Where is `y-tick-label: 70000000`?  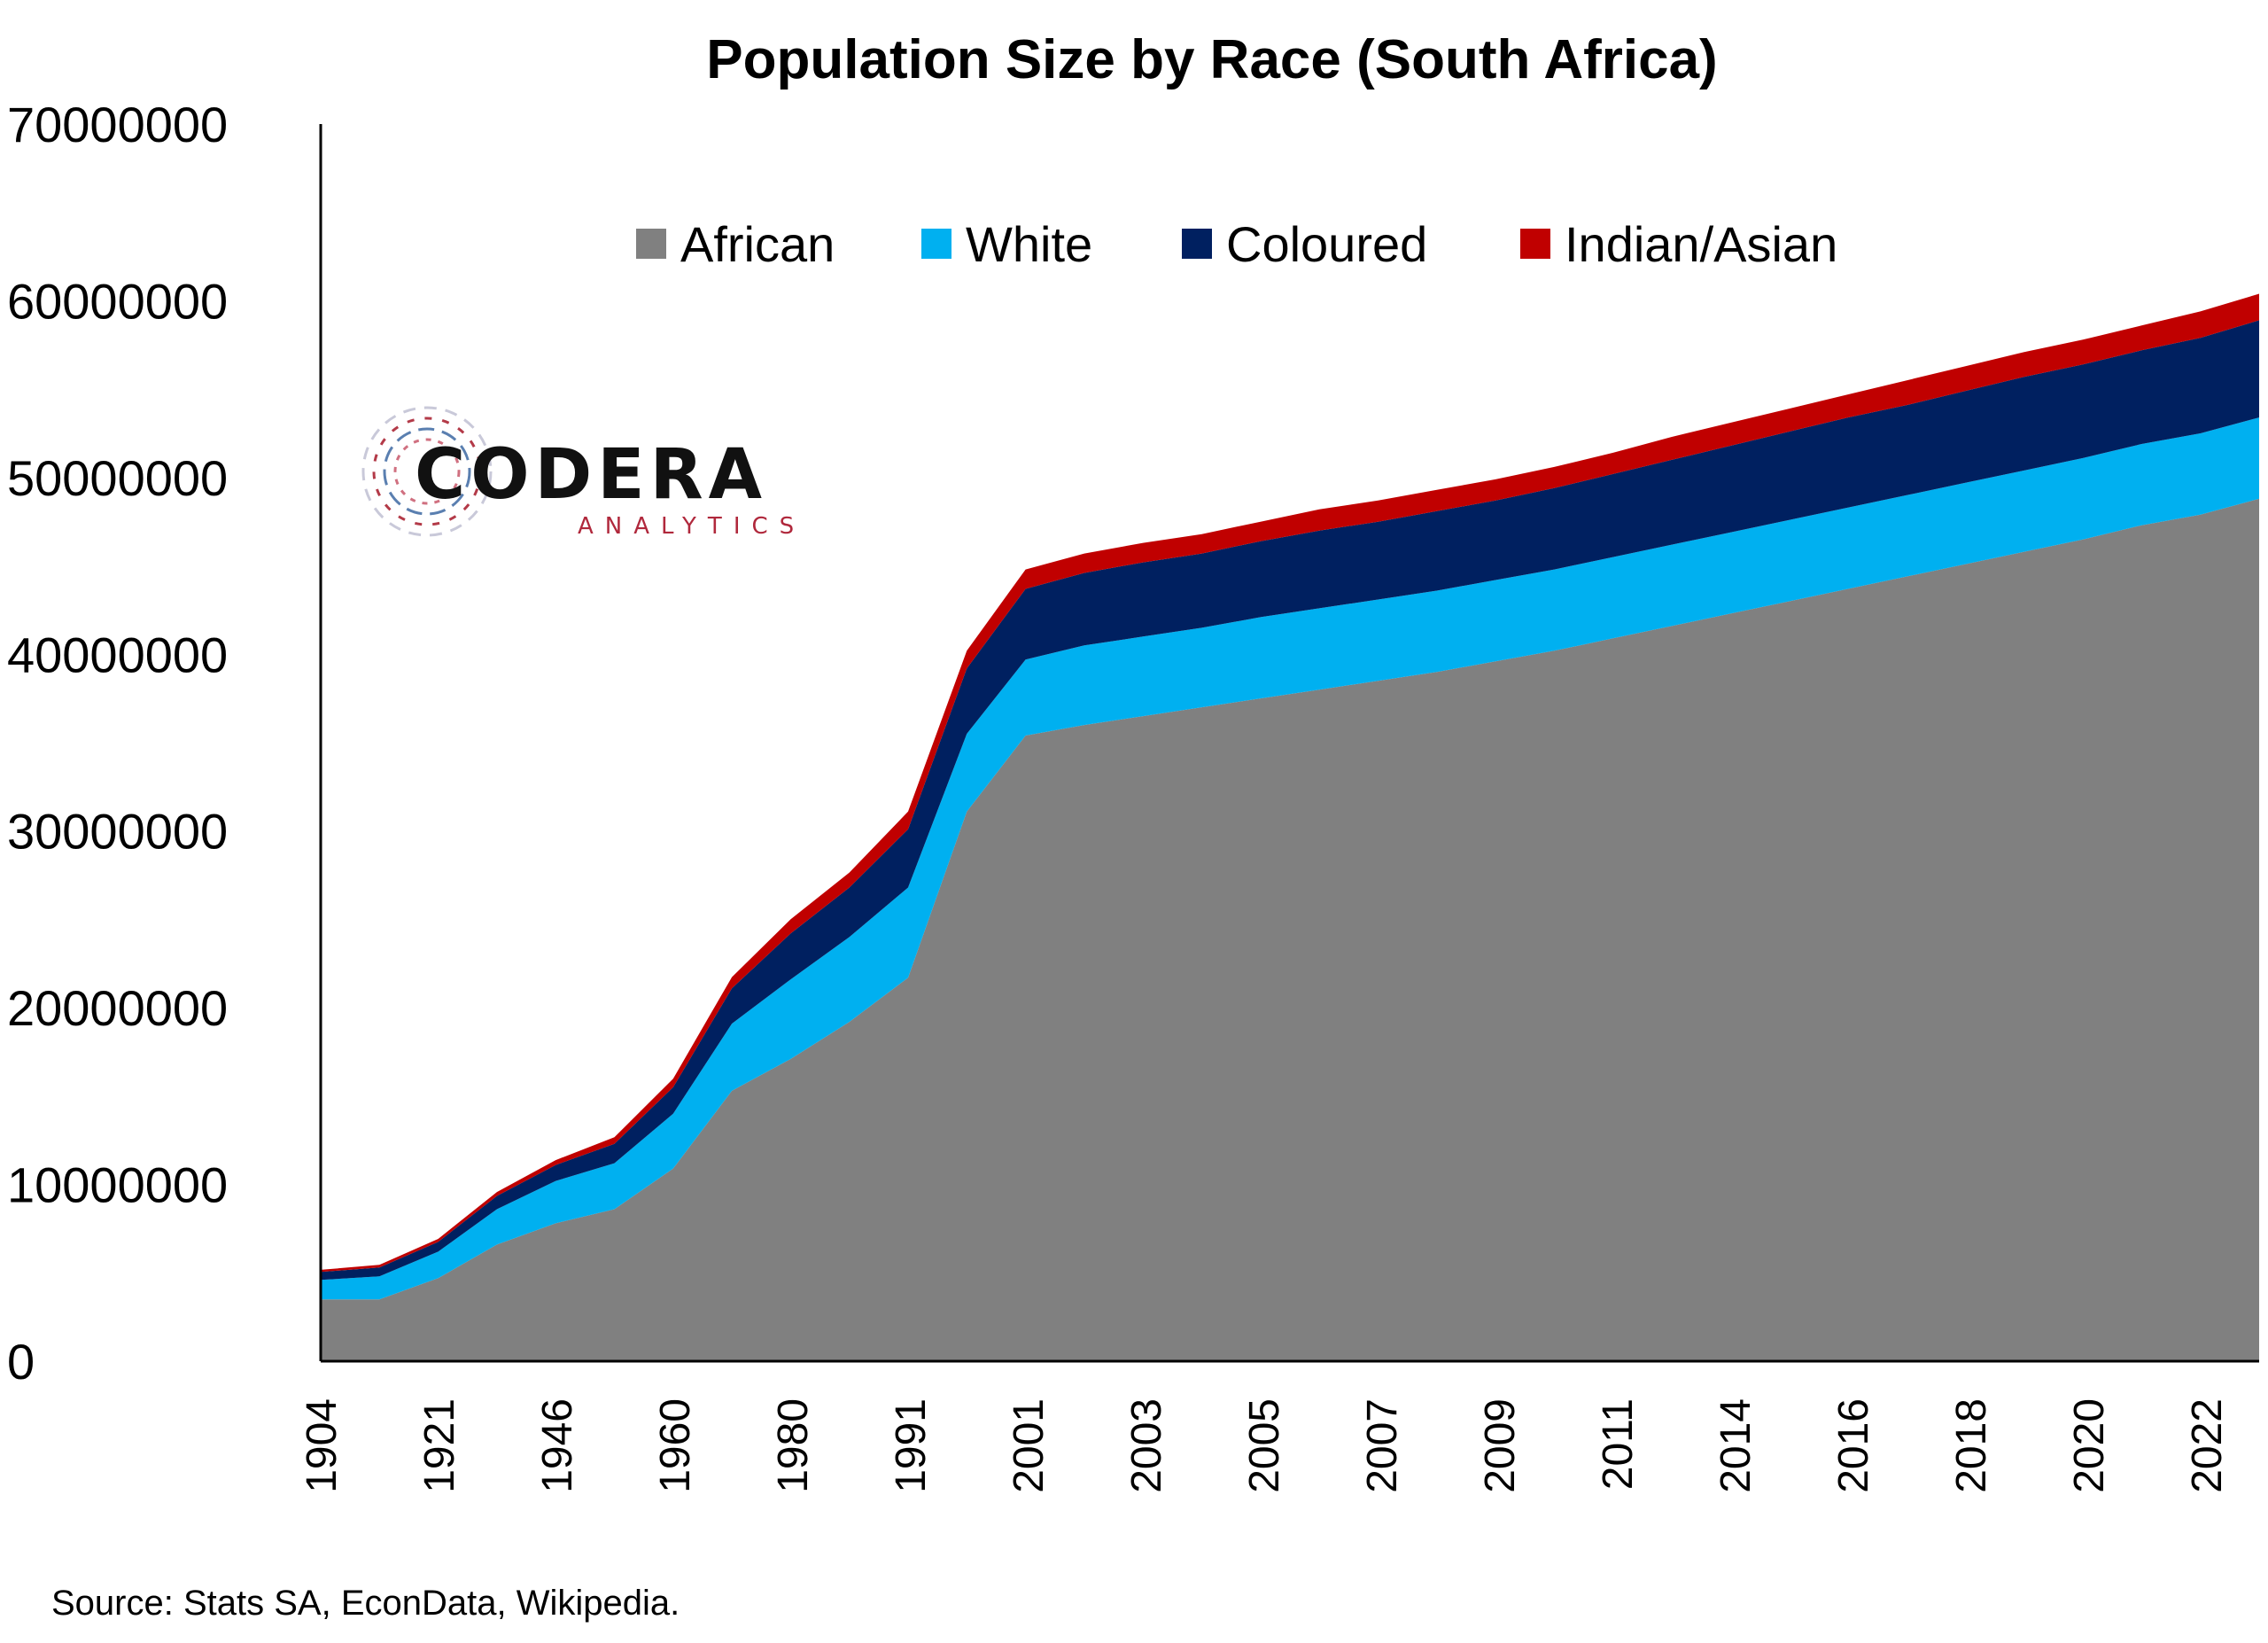 y-tick-label: 70000000 is located at coordinates (117, 124).